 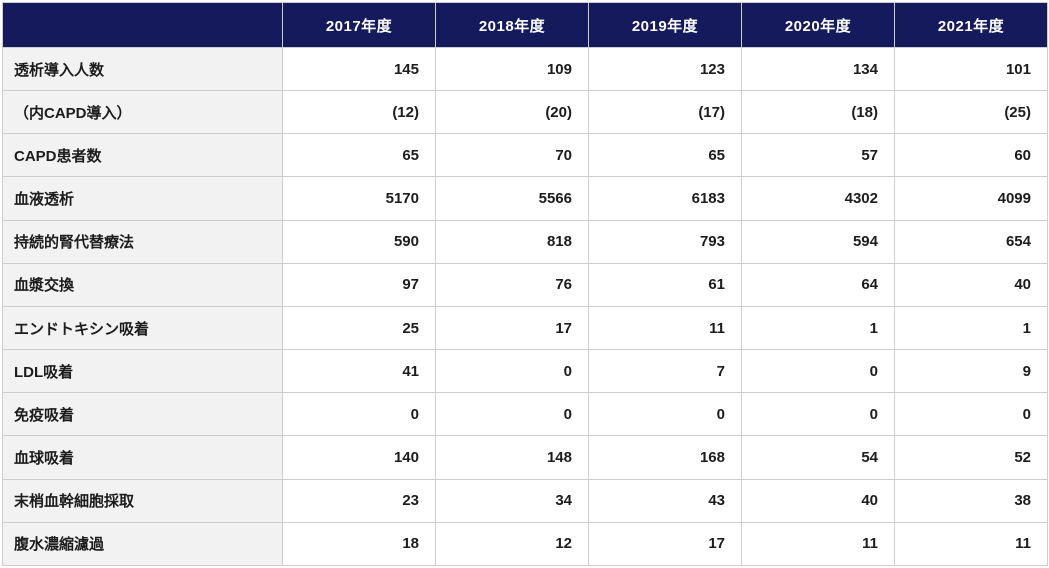 I want to click on value-cell: (12), so click(x=359, y=112).